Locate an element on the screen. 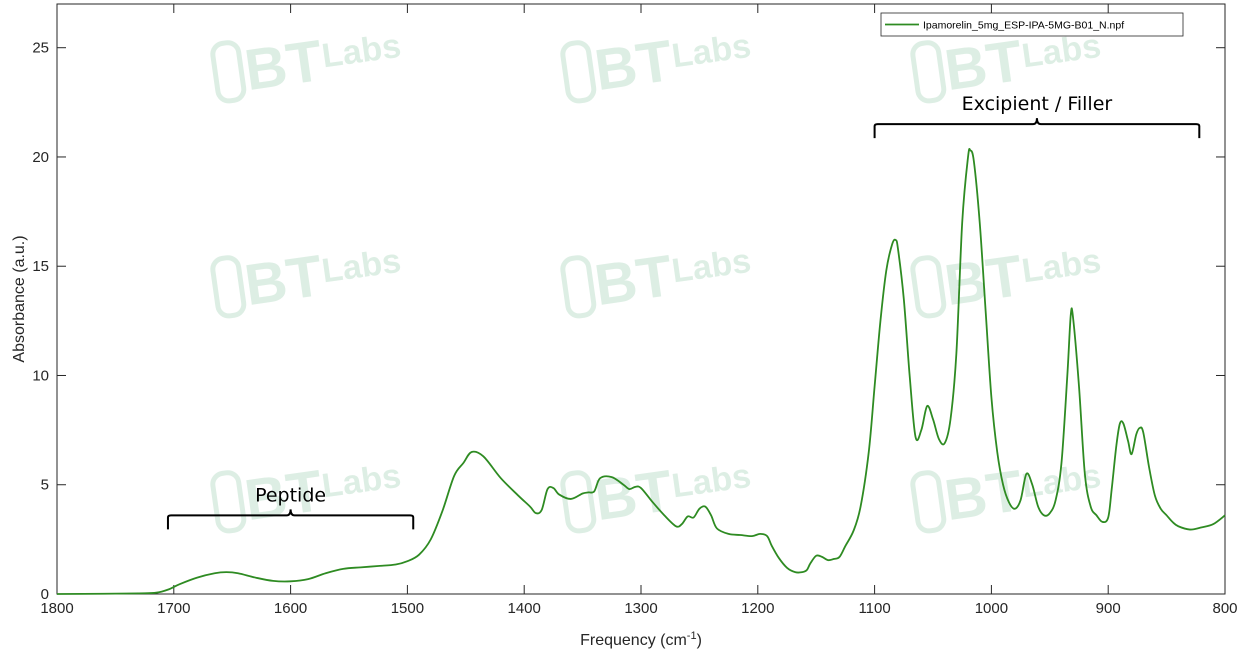 This screenshot has width=1247, height=654. x-axis-label-close: ) is located at coordinates (699, 640).